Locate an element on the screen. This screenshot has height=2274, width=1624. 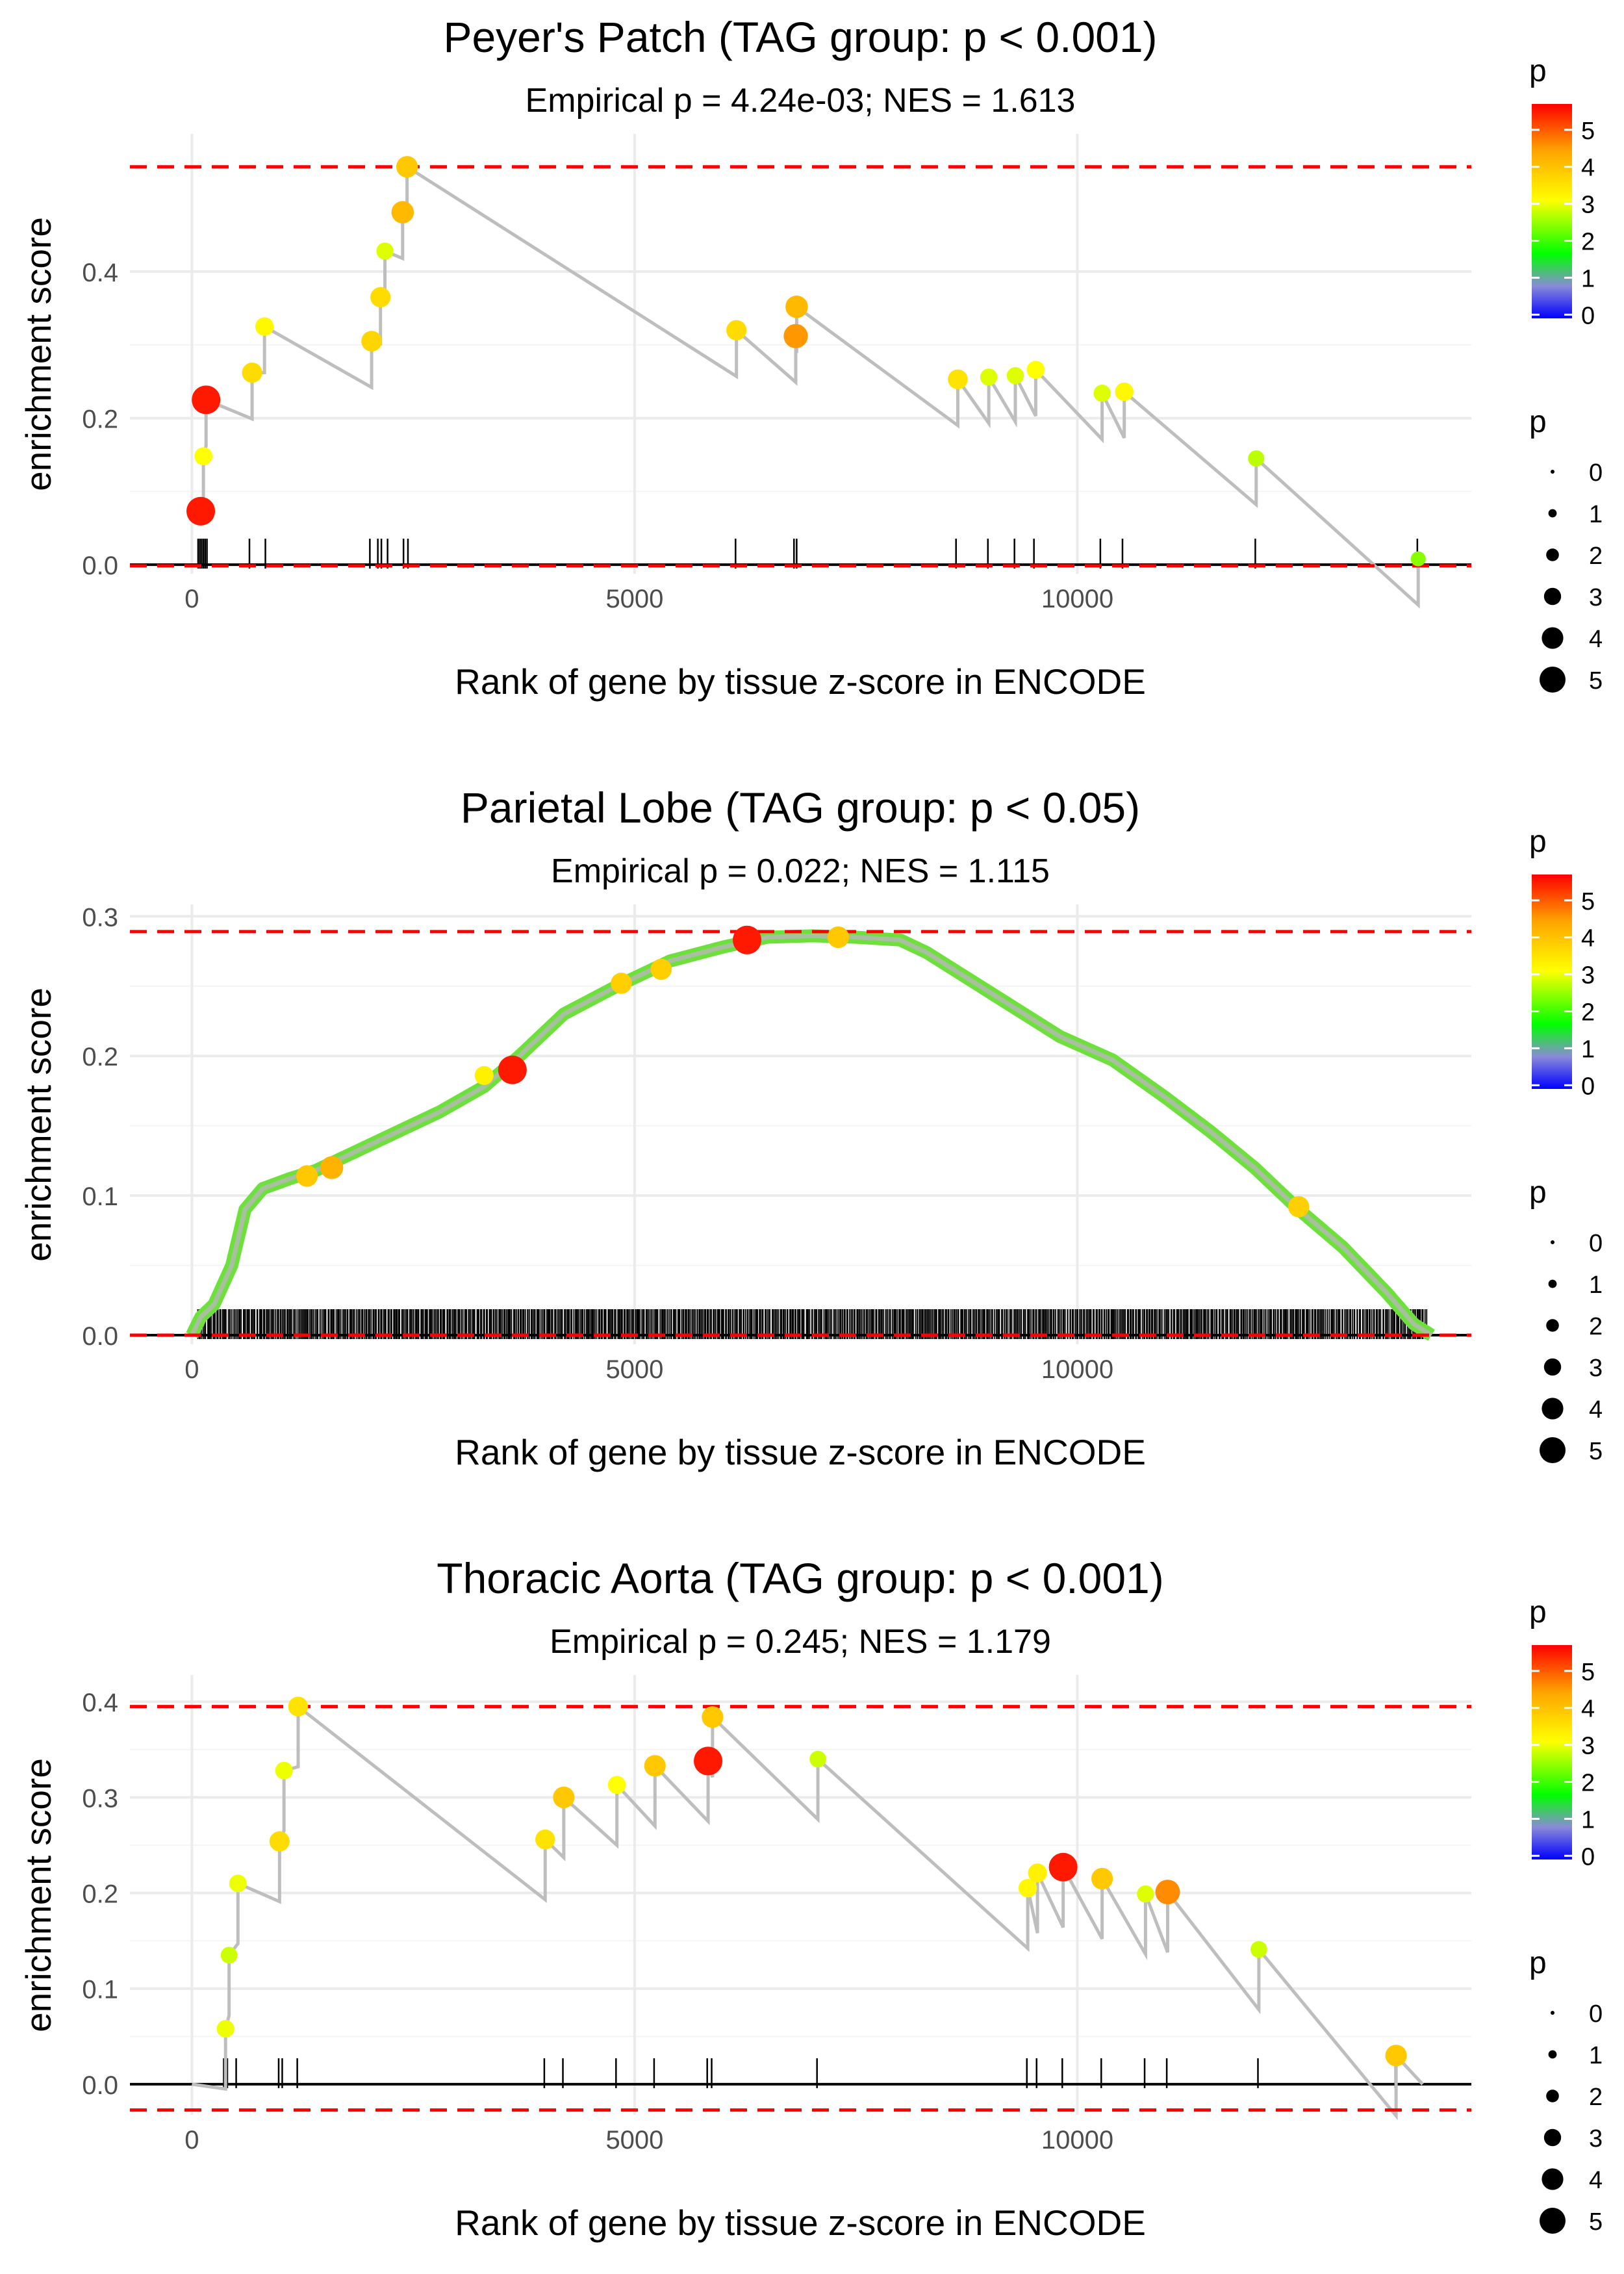
x-axis-label: Rank of gene by tissue z-score in ENCODE is located at coordinates (800, 681).